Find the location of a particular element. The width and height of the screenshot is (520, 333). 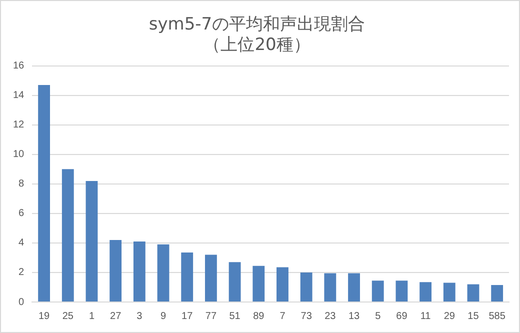

x-tick-label: 1 is located at coordinates (91, 316).